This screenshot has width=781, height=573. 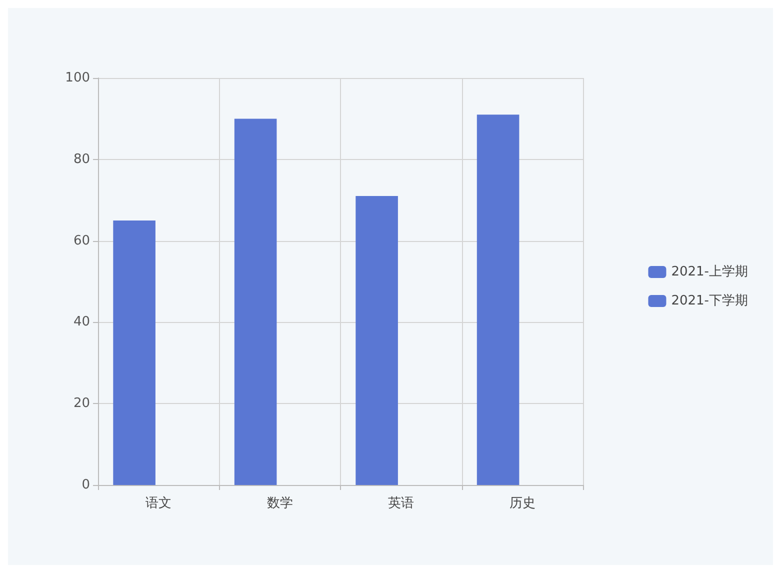 What do you see at coordinates (81, 240) in the screenshot?
I see `y-tick-label: 60` at bounding box center [81, 240].